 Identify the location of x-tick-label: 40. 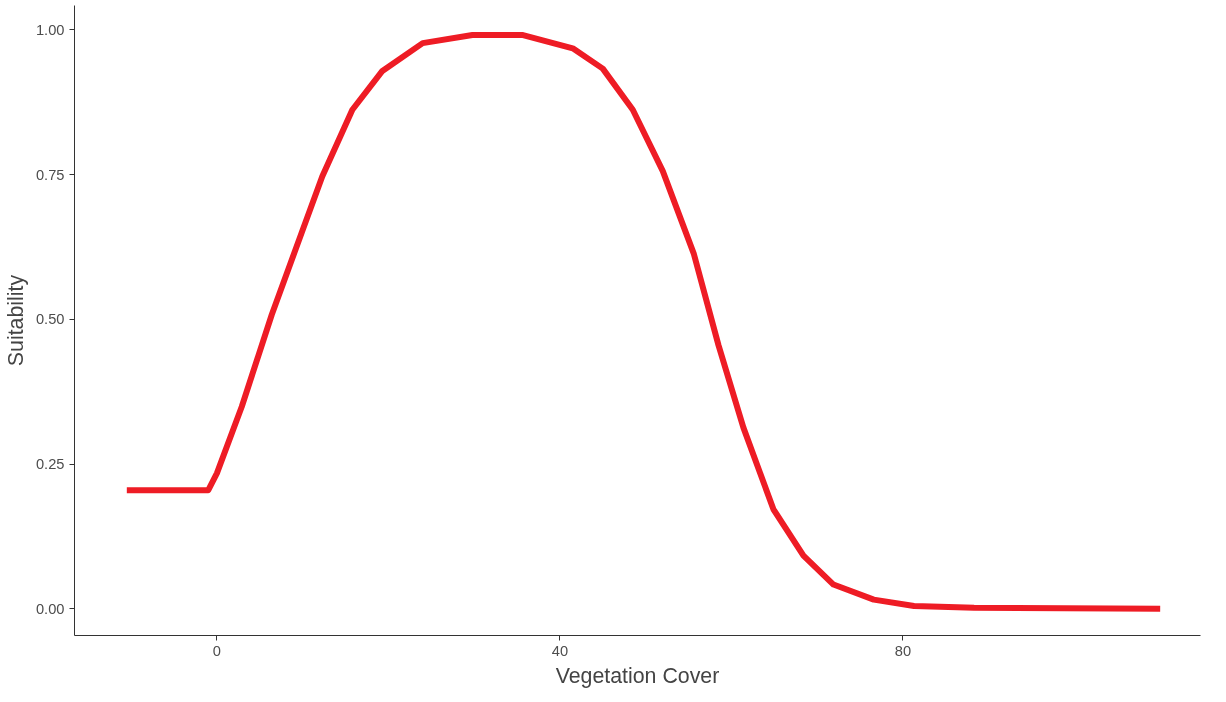
(560, 650).